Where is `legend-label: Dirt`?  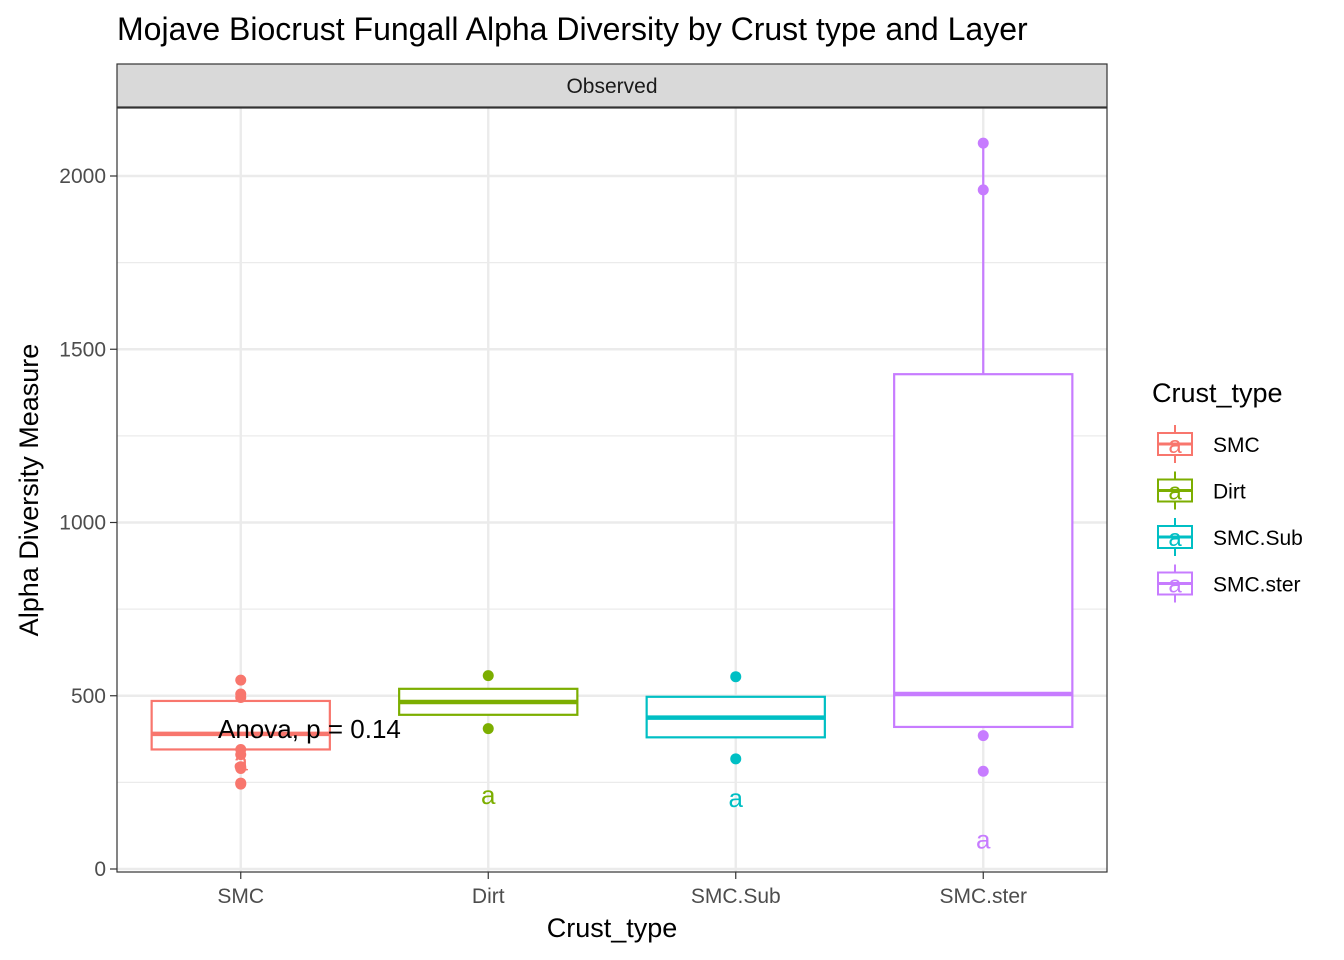
legend-label: Dirt is located at coordinates (1229, 492).